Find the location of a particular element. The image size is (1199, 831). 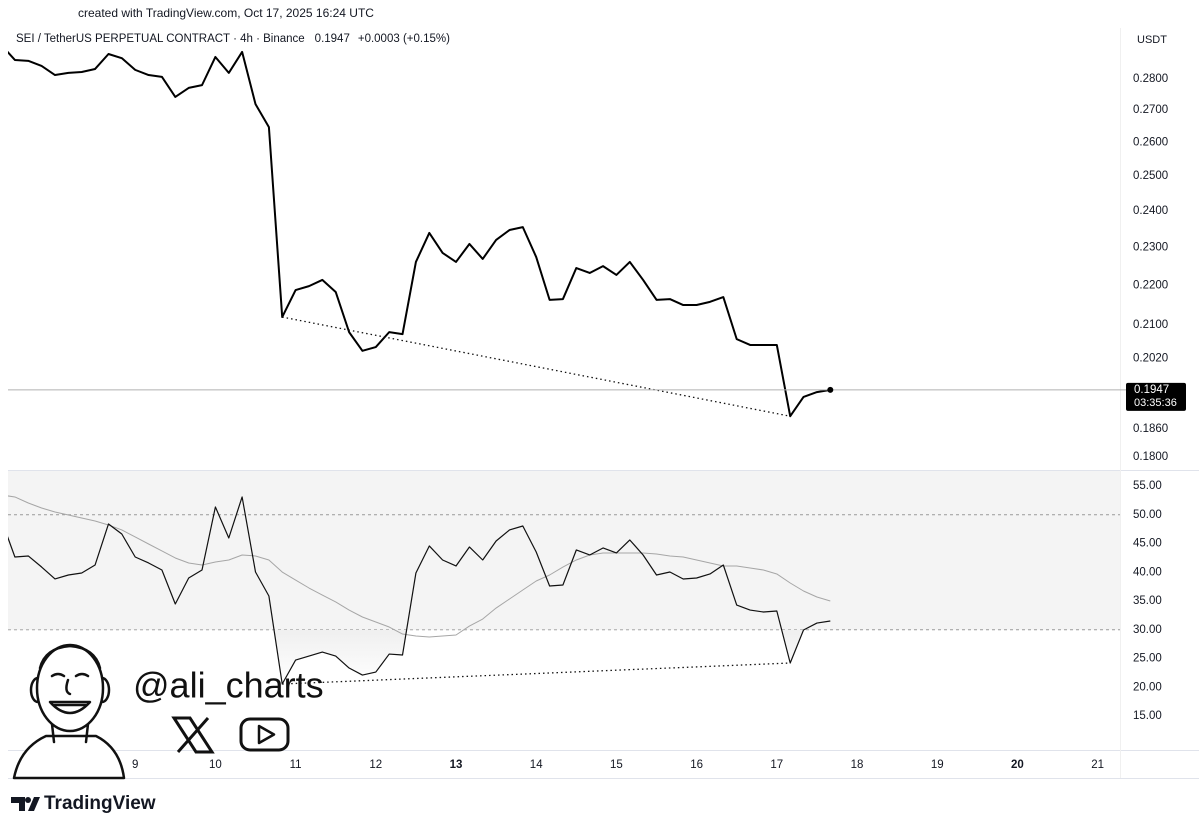

tradingview-logo: TradingView is located at coordinates (83, 803).